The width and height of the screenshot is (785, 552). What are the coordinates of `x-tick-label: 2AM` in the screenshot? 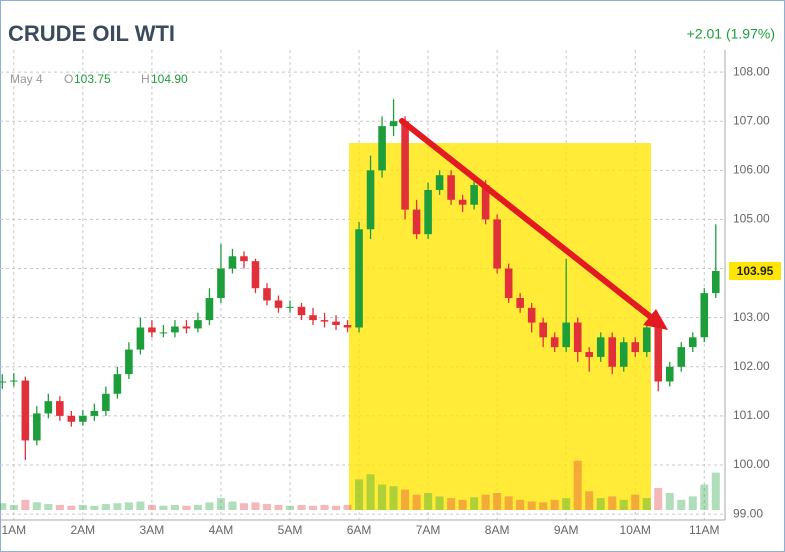 It's located at (83, 530).